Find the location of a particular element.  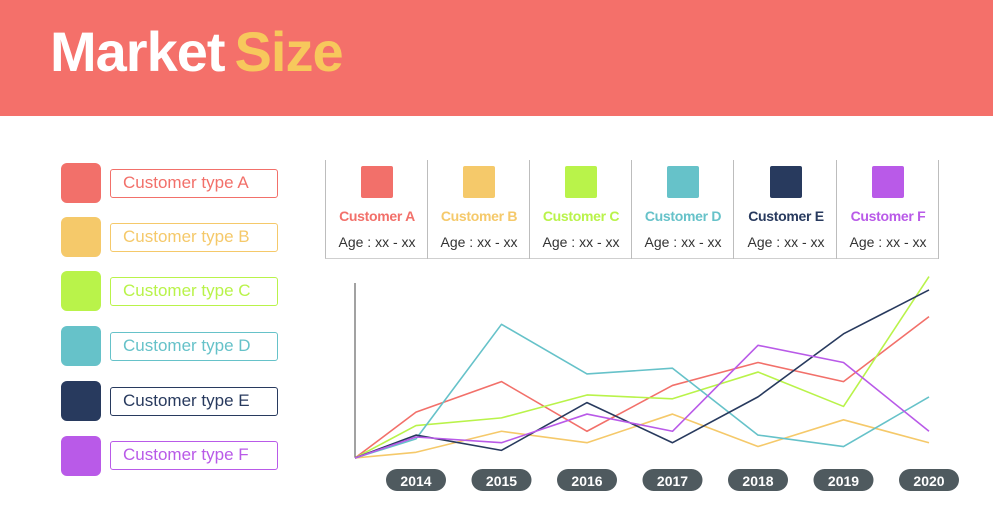

legend-label-e: Customer type E is located at coordinates (194, 401).